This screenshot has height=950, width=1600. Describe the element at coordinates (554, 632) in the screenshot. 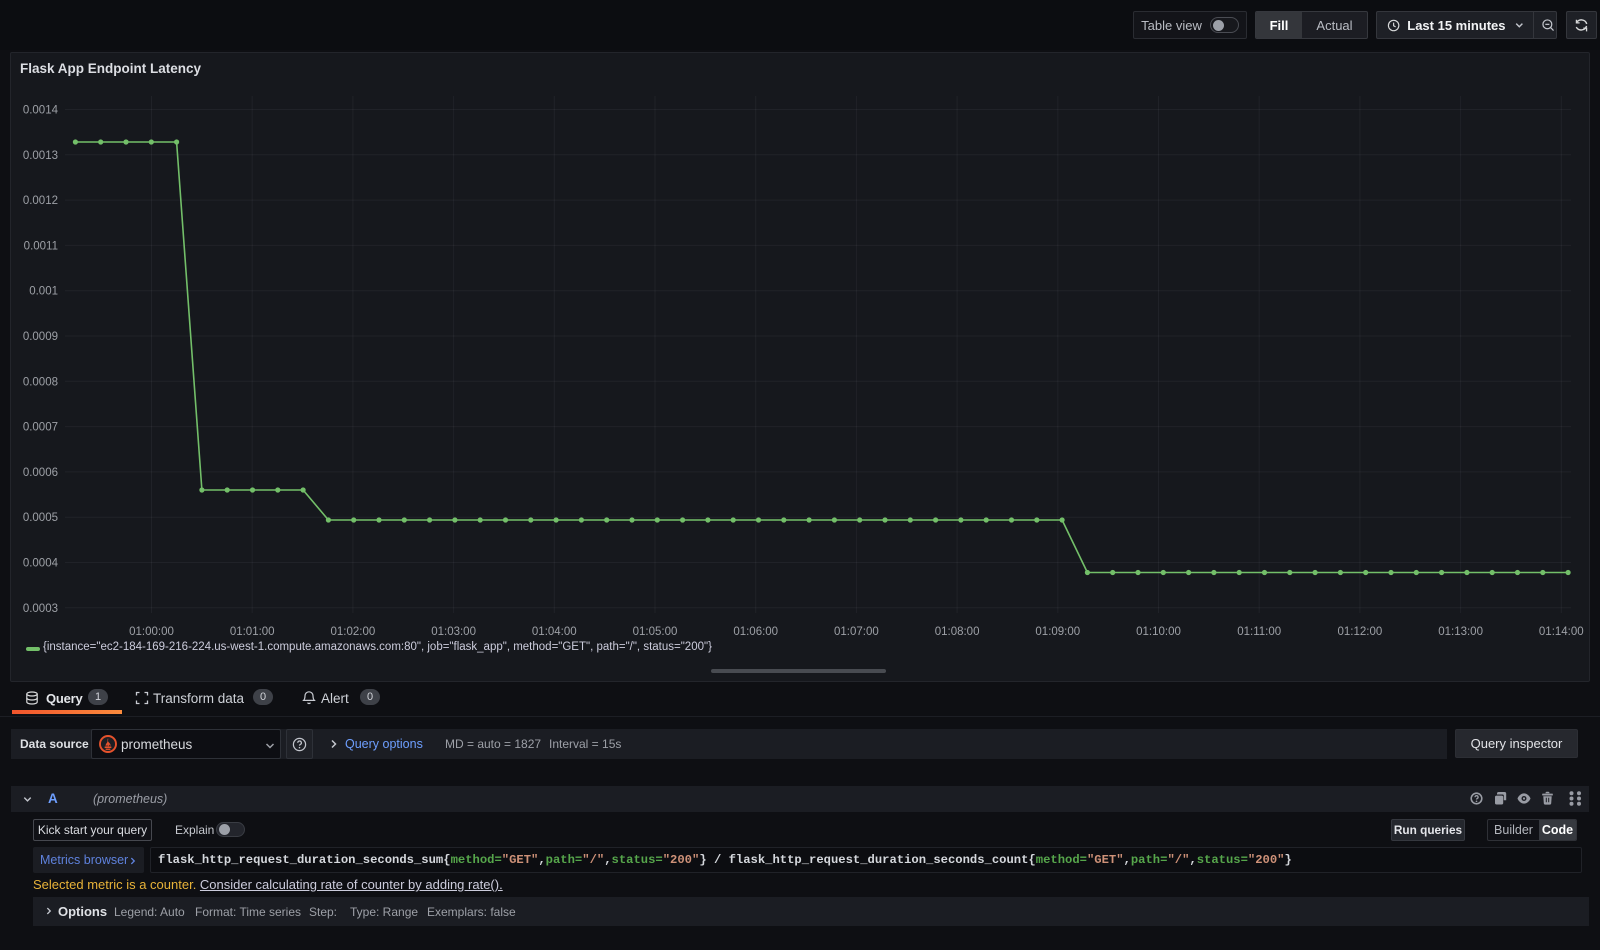

I see `svg-text: 01:04:00` at that location.